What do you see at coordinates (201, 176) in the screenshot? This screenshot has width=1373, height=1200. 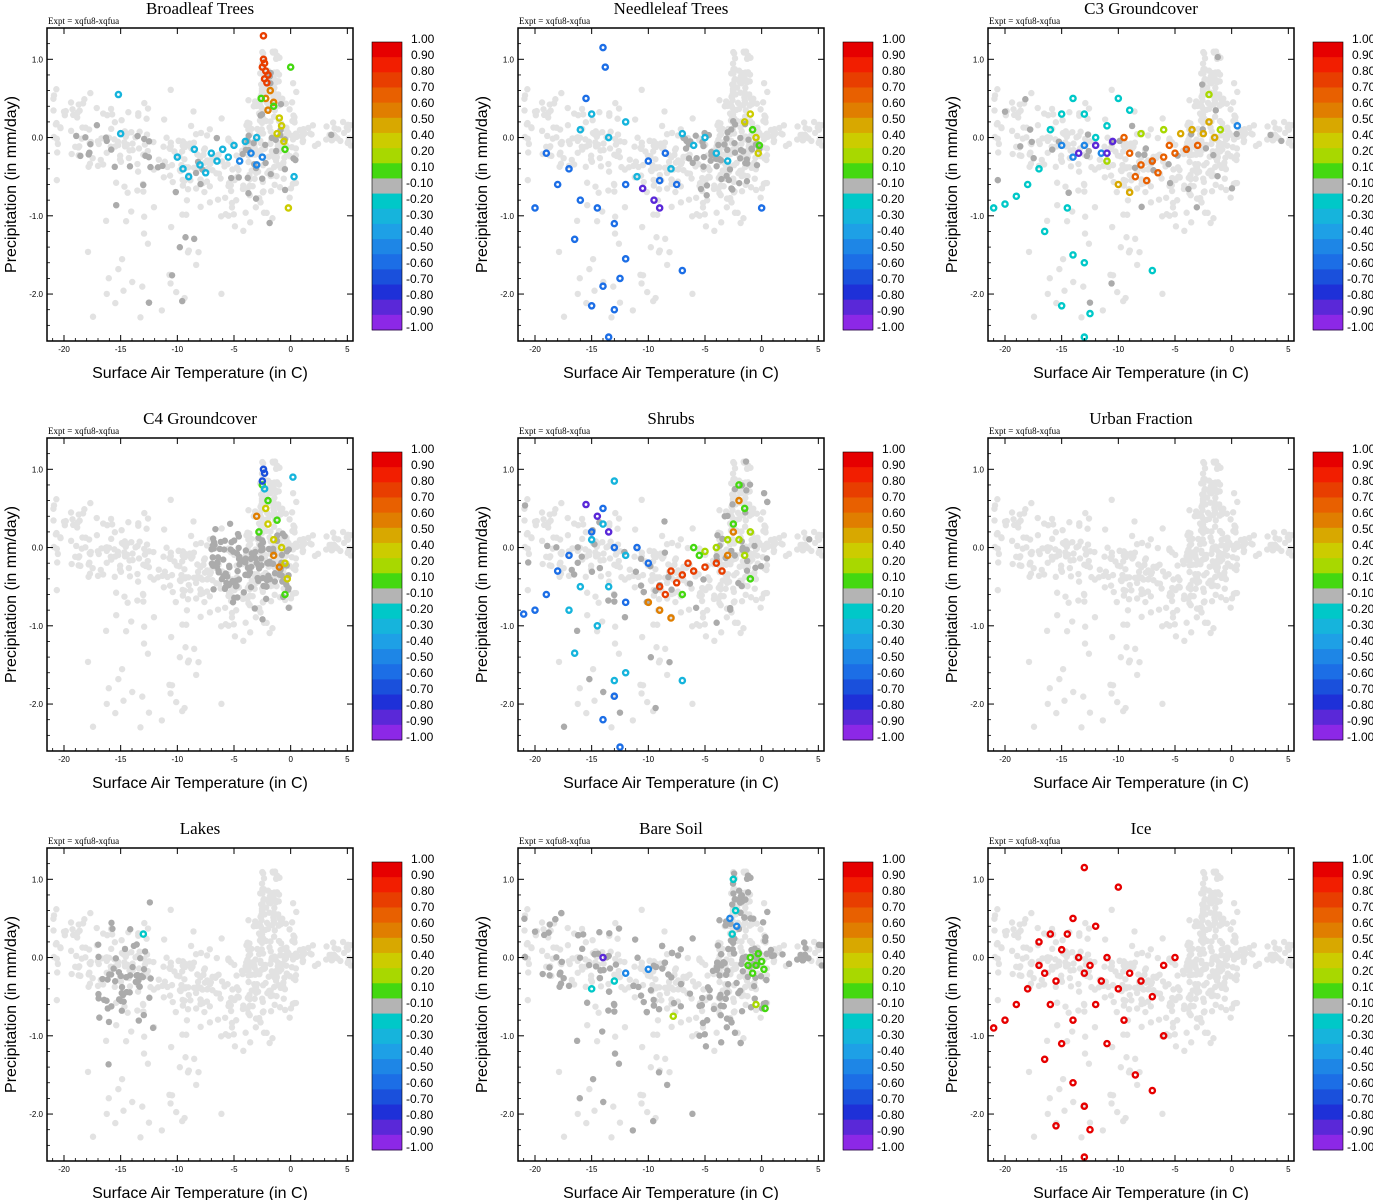 I see `data-points` at bounding box center [201, 176].